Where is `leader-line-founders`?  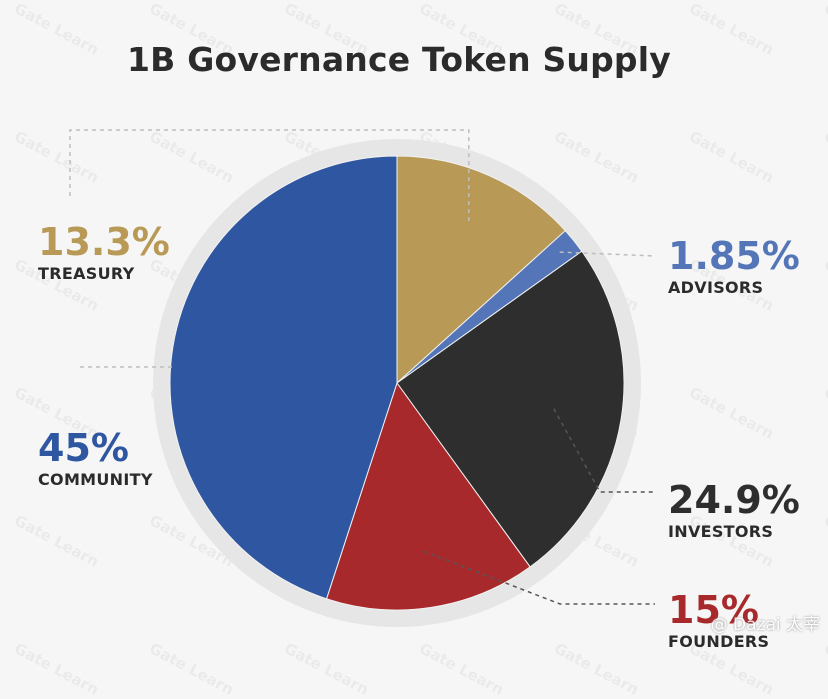 leader-line-founders is located at coordinates (539, 577).